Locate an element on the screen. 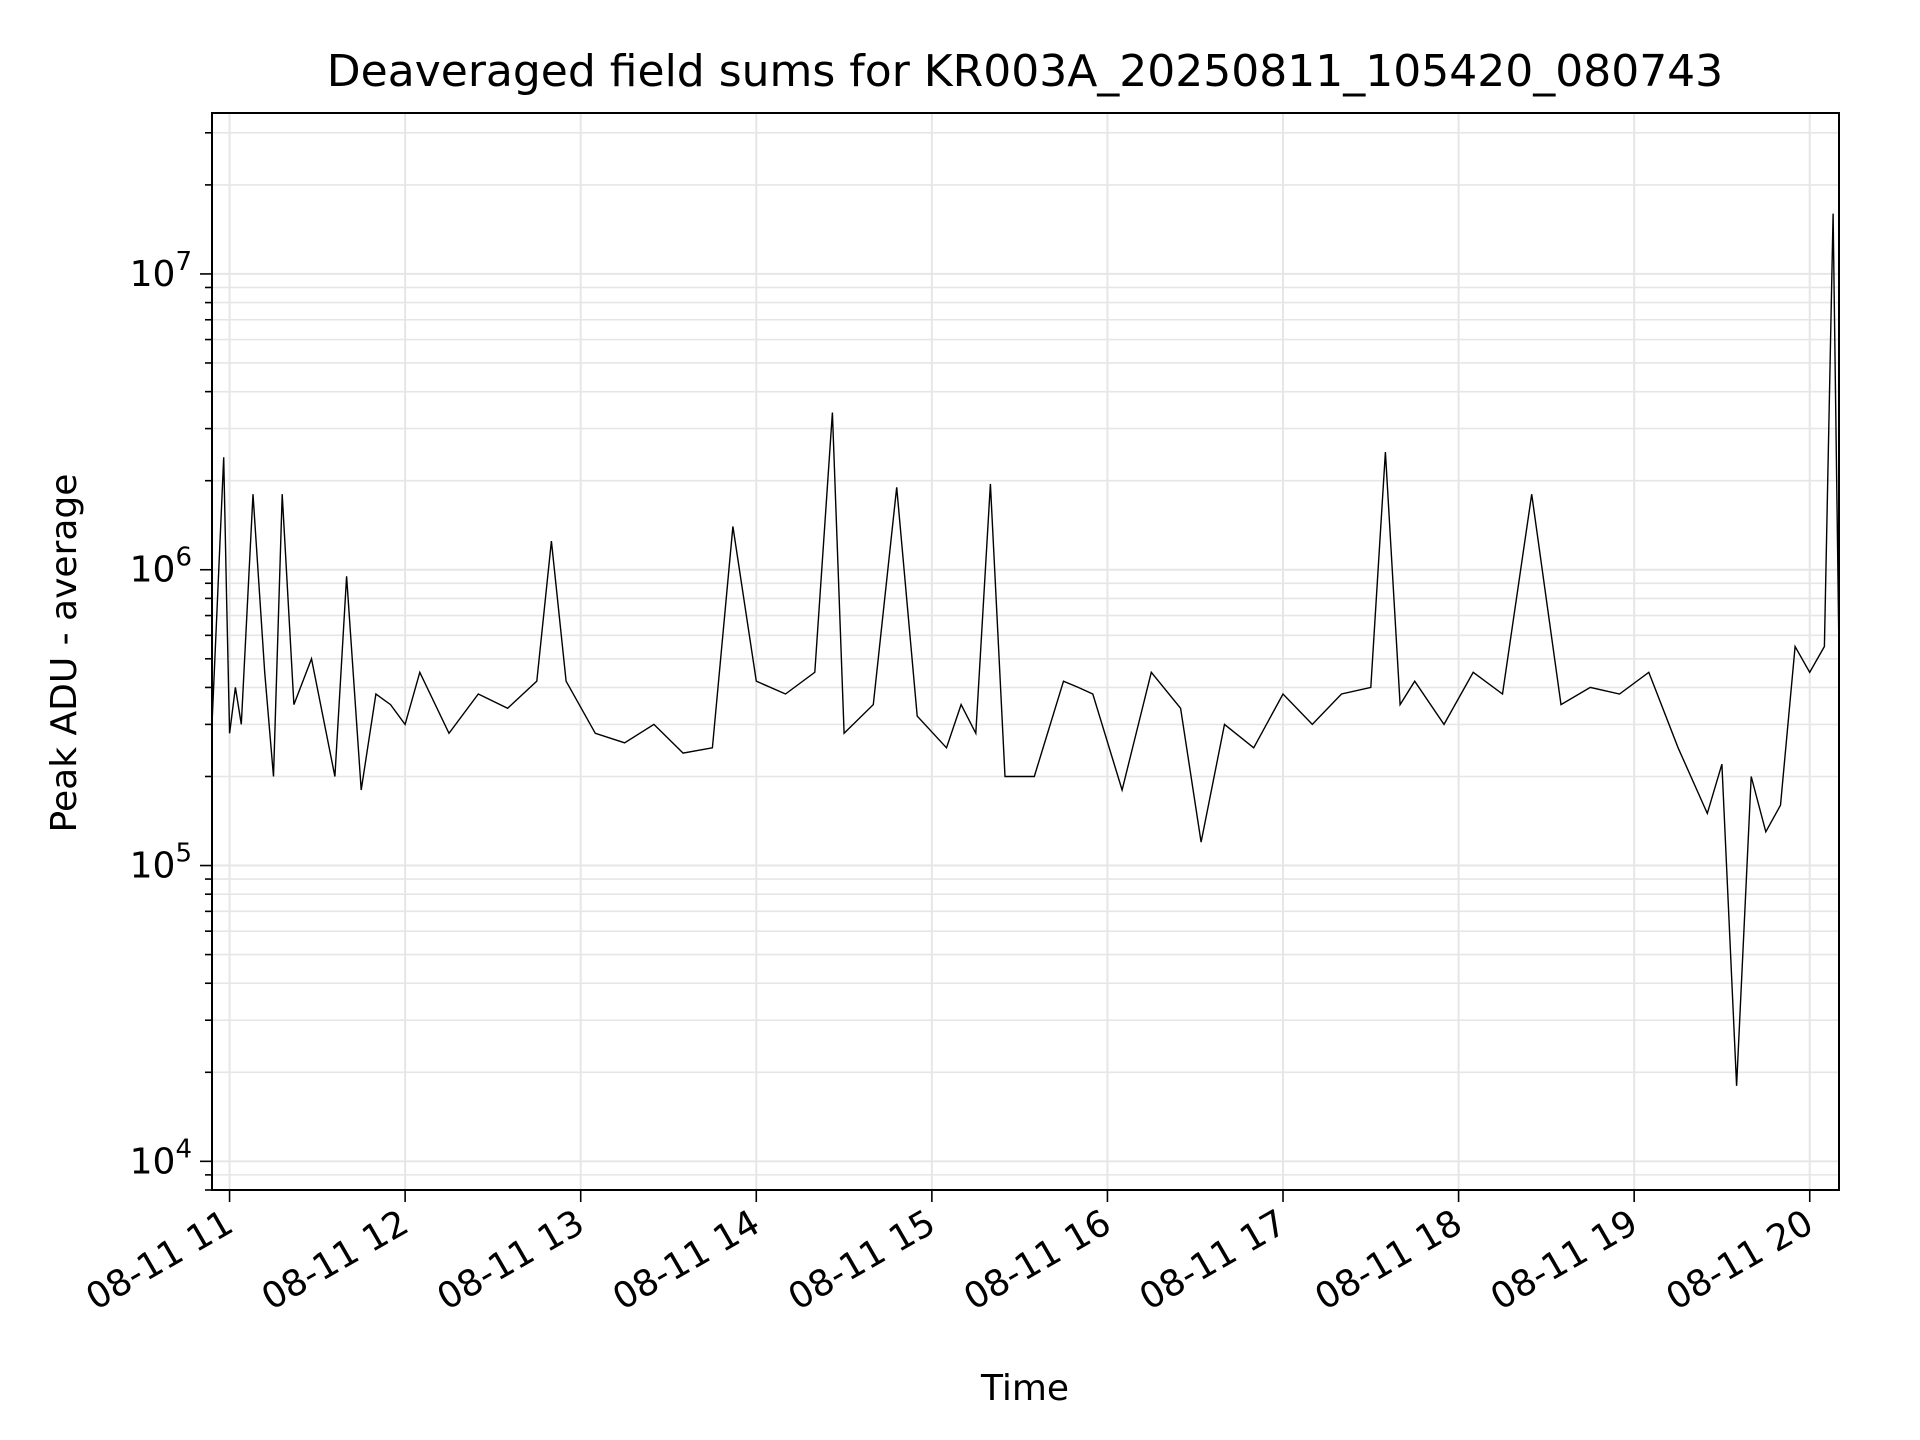  y-tick-label: 10⁴ is located at coordinates (161, 1158).